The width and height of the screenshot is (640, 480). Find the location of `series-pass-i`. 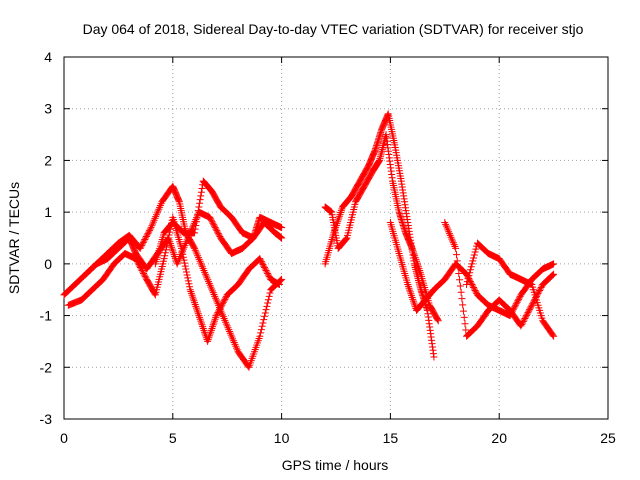

series-pass-i is located at coordinates (510, 289).